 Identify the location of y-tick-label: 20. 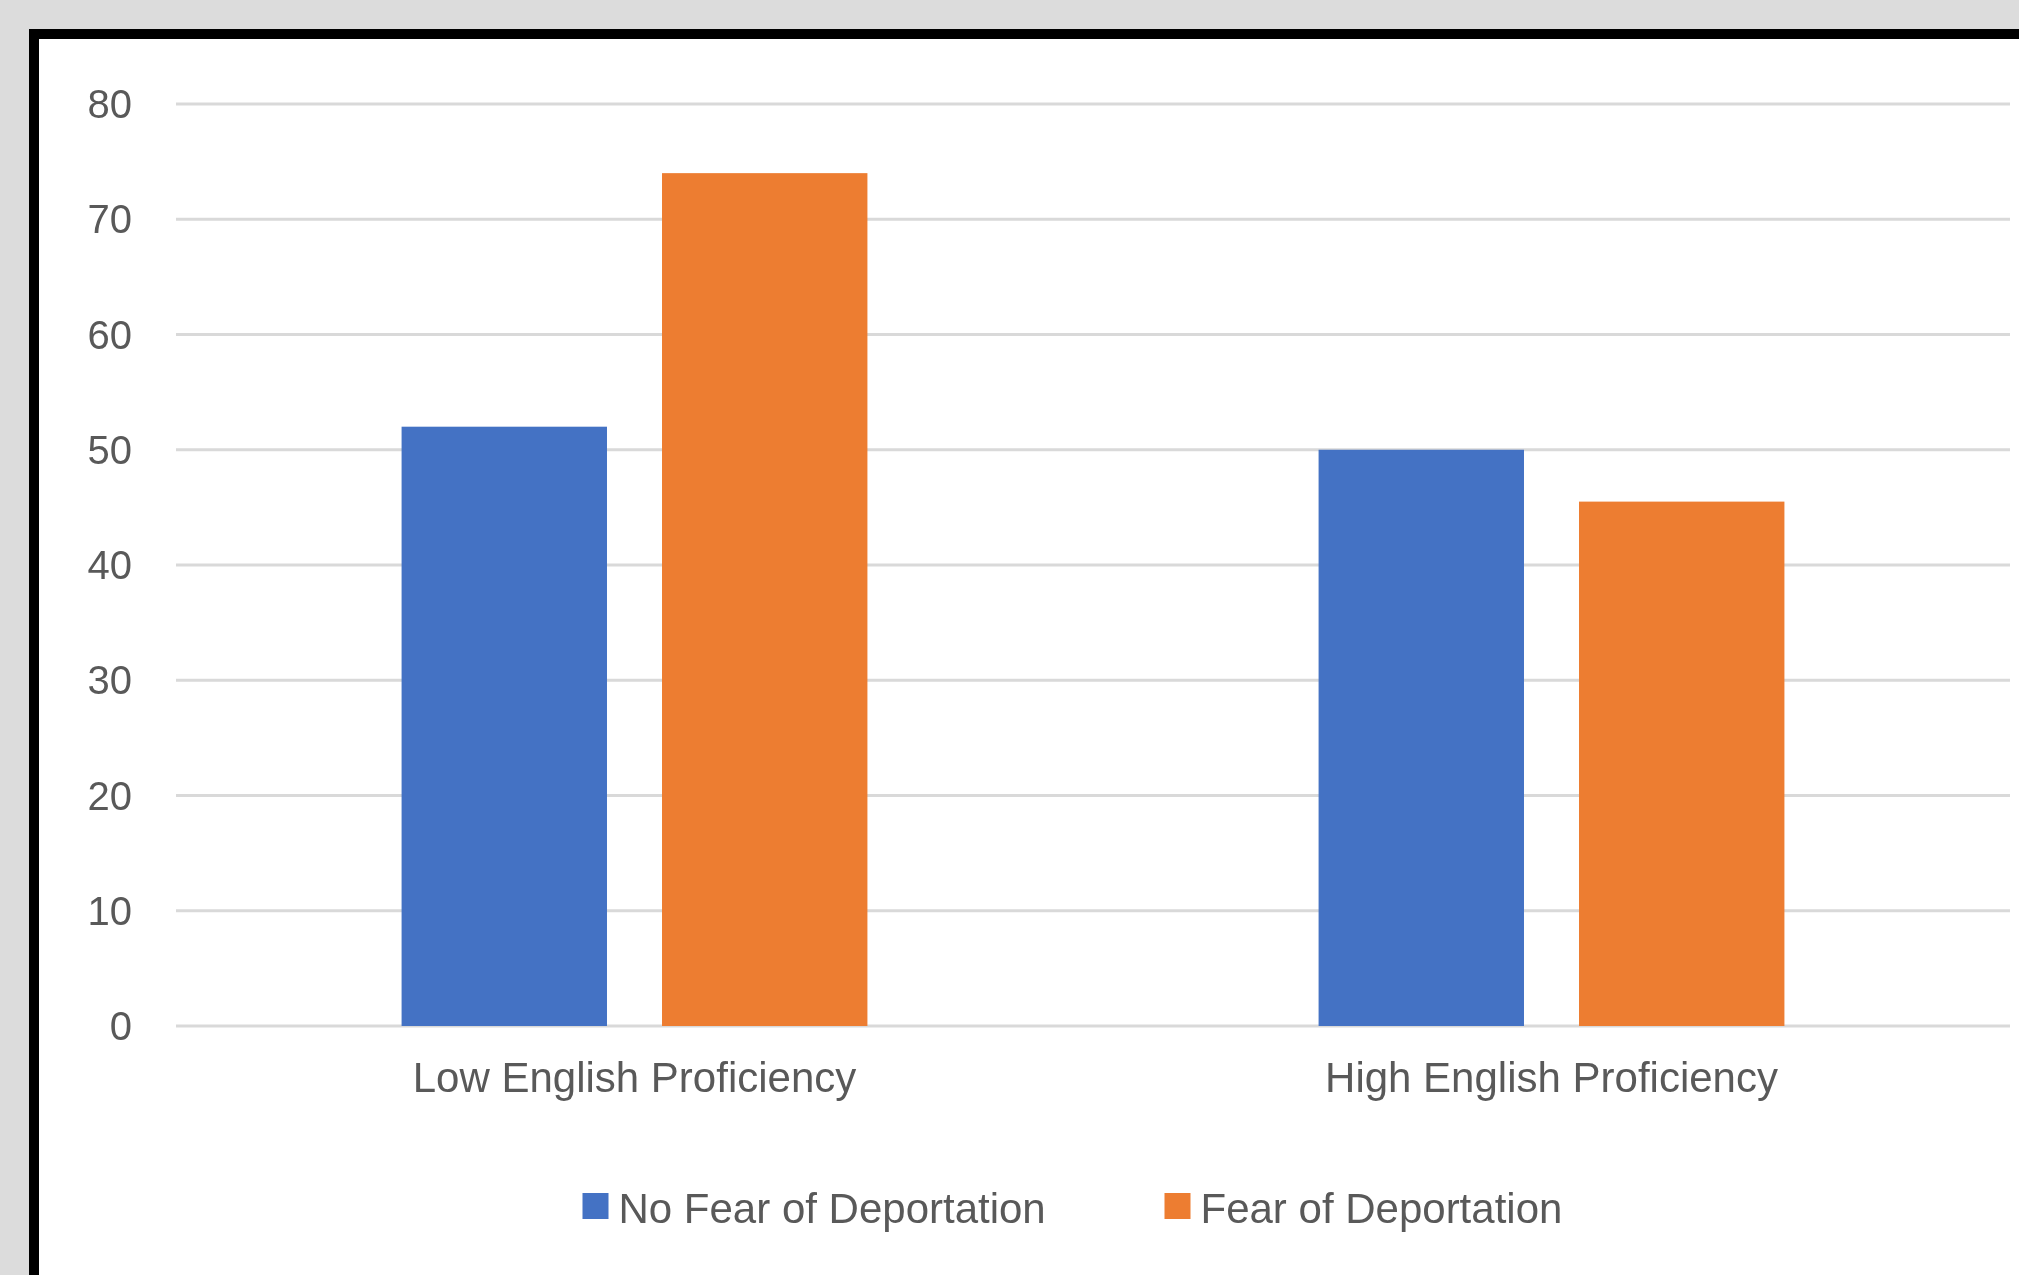
(109, 795).